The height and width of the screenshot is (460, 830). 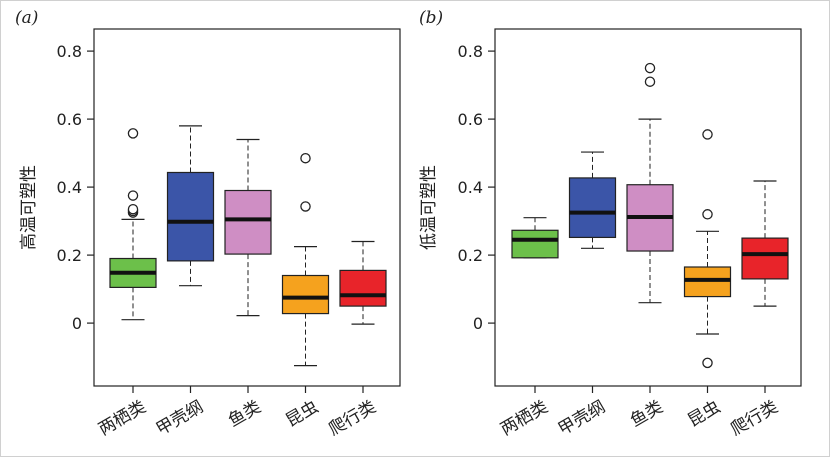 What do you see at coordinates (431, 18) in the screenshot?
I see `panel-label: (b)` at bounding box center [431, 18].